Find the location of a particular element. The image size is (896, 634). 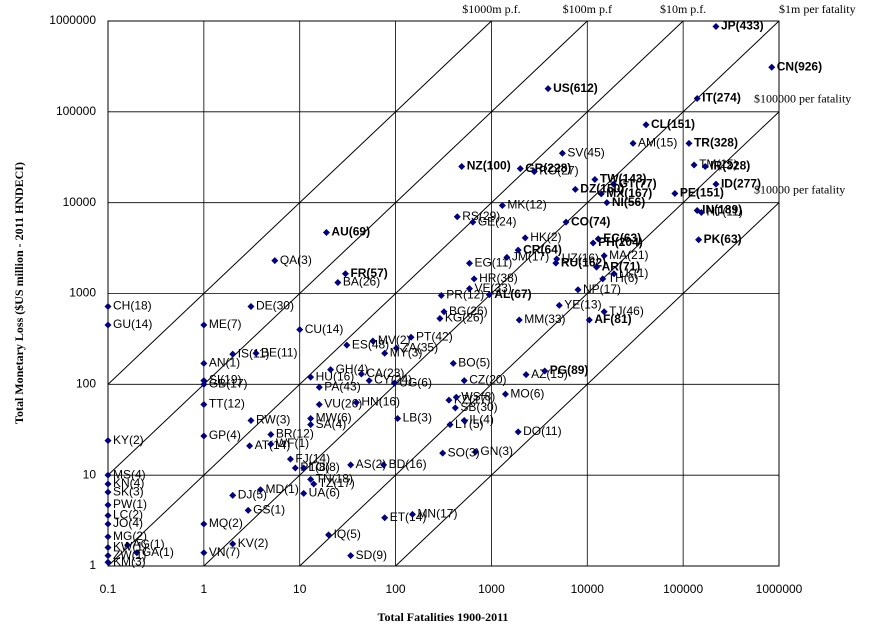

point-label: AG(1) is located at coordinates (149, 544).